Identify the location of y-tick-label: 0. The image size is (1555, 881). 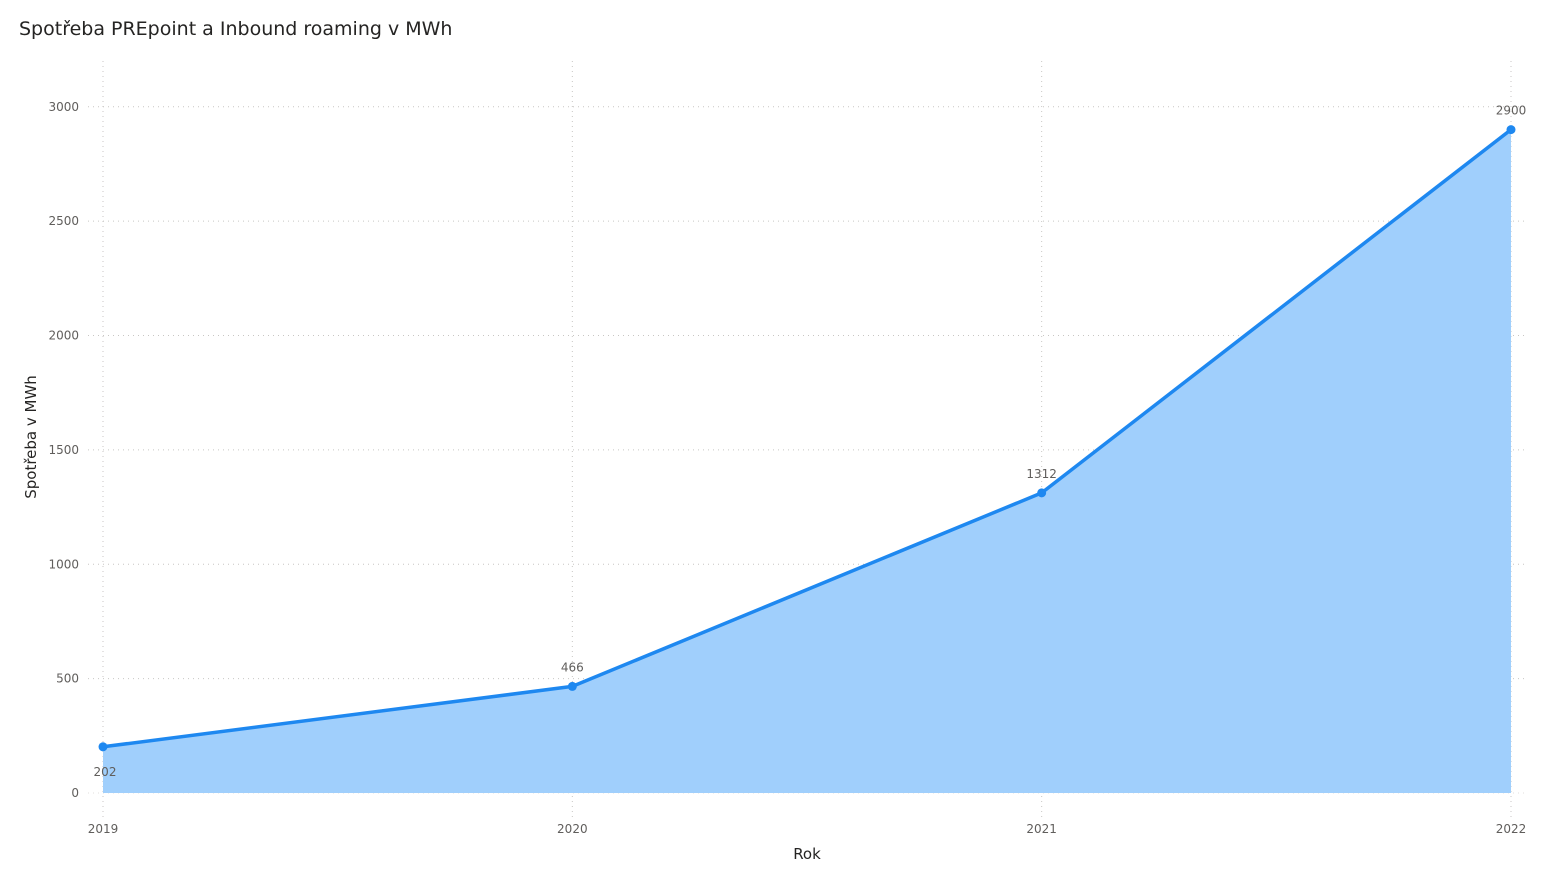
(75, 793).